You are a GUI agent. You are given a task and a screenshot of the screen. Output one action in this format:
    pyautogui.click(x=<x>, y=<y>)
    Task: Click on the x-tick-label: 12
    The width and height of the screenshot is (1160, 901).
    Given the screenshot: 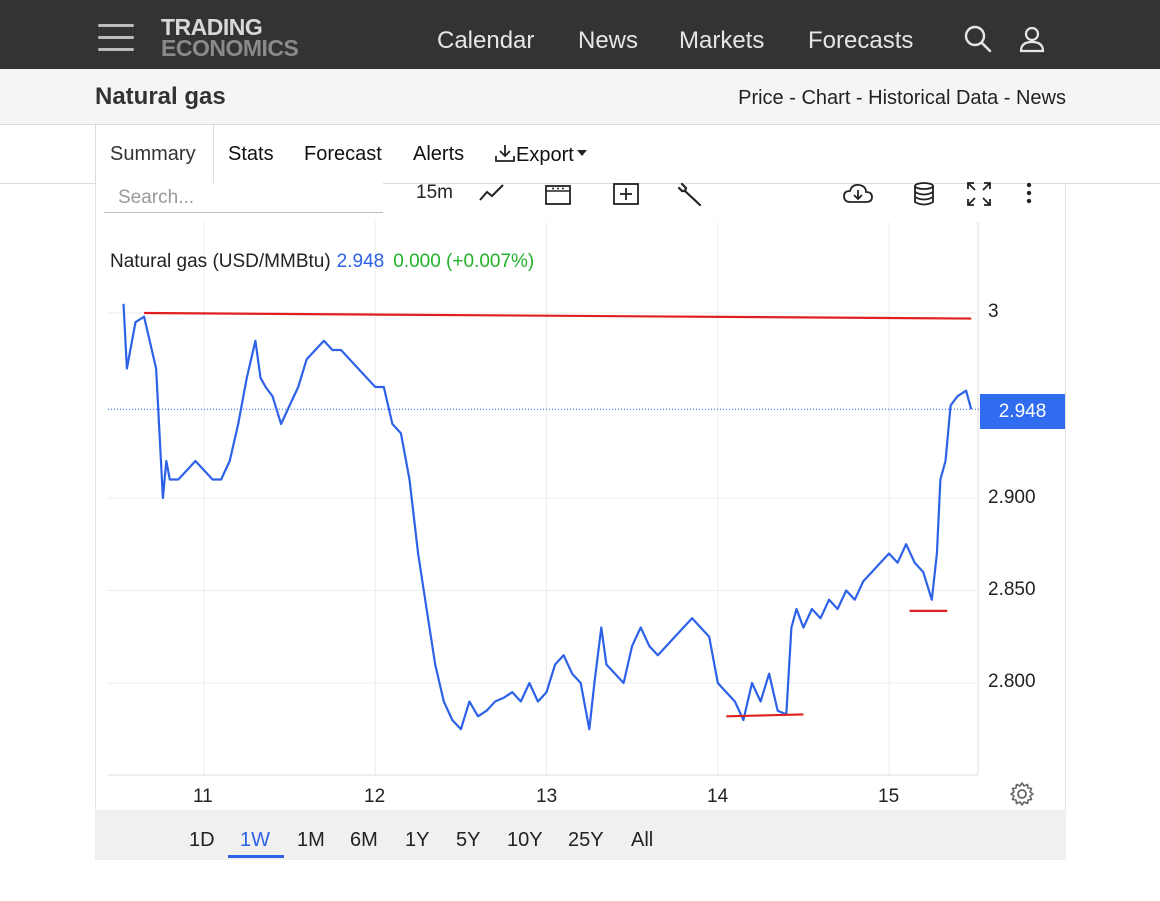 What is the action you would take?
    pyautogui.click(x=375, y=796)
    